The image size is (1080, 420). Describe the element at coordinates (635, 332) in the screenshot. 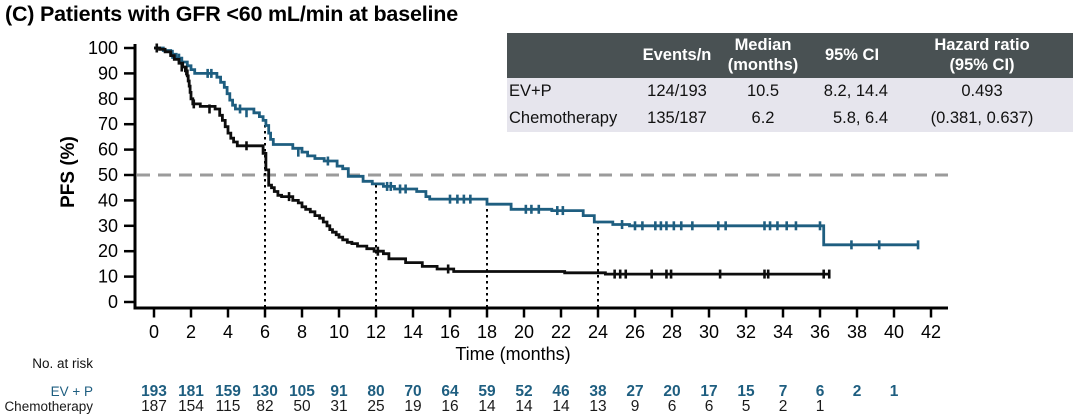

I see `x-tick-label: 26` at that location.